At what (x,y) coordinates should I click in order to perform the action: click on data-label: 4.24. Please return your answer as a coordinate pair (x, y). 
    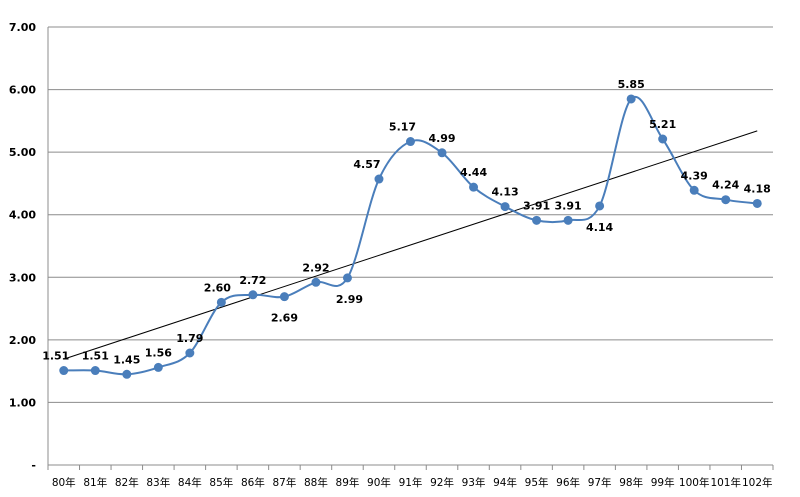
    Looking at the image, I should click on (725, 185).